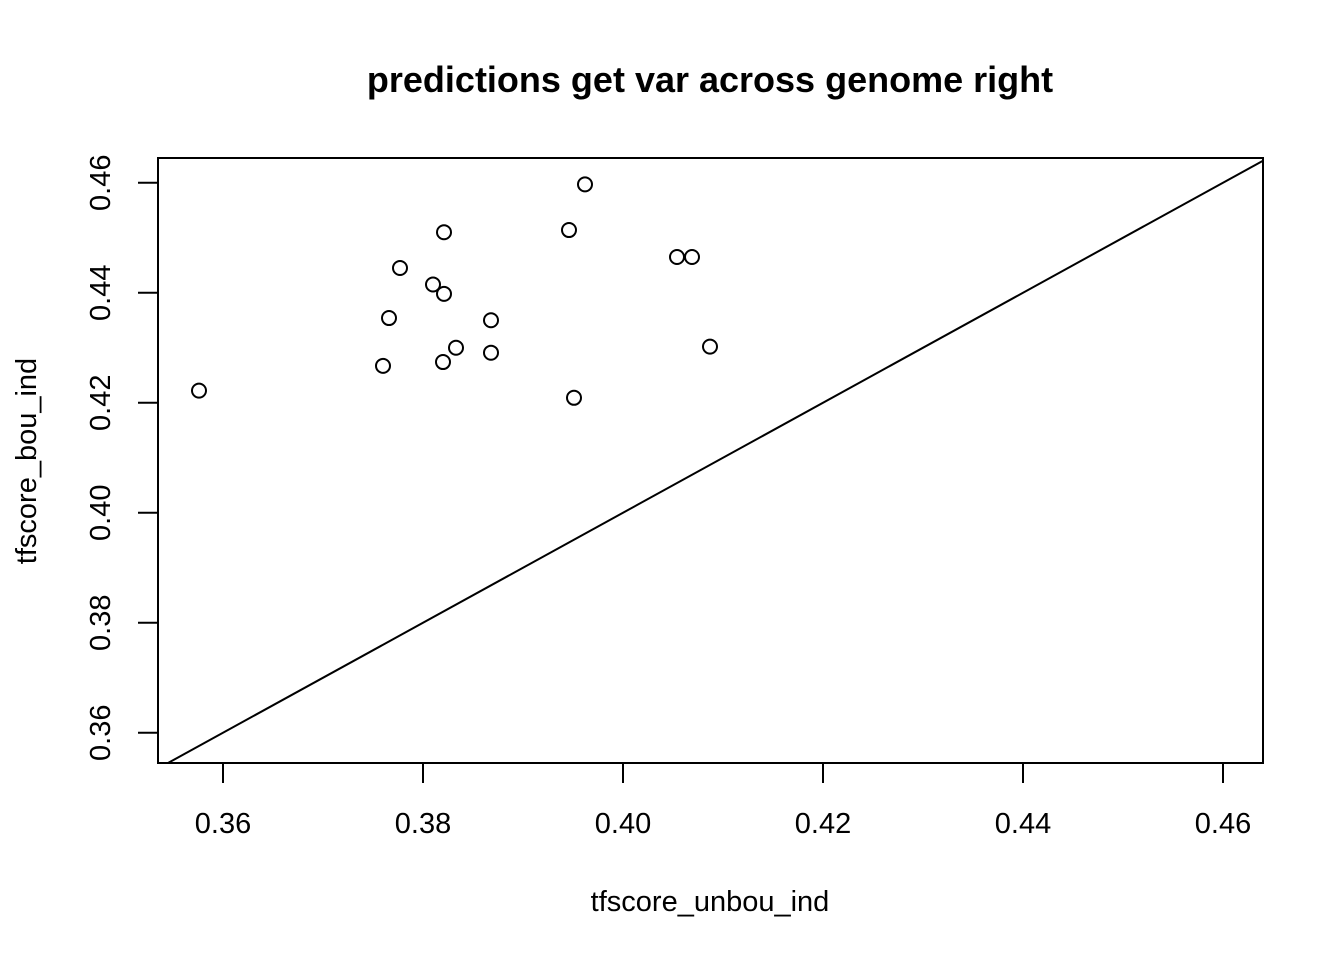 This screenshot has width=1344, height=960. Describe the element at coordinates (823, 824) in the screenshot. I see `x-tick-label: 0.42` at that location.